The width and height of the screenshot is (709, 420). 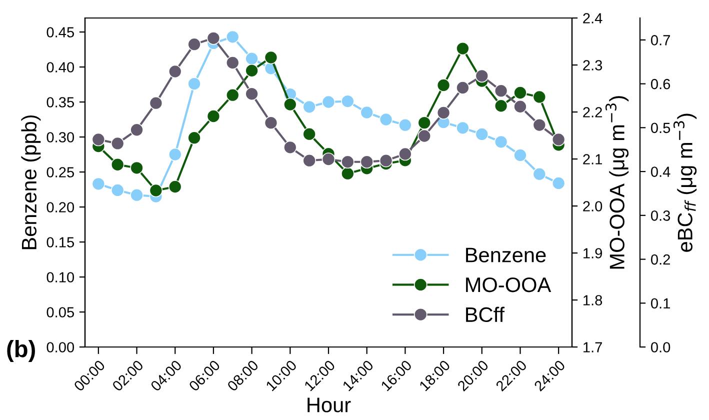 I want to click on x-axis-title: Hour, so click(x=329, y=405).